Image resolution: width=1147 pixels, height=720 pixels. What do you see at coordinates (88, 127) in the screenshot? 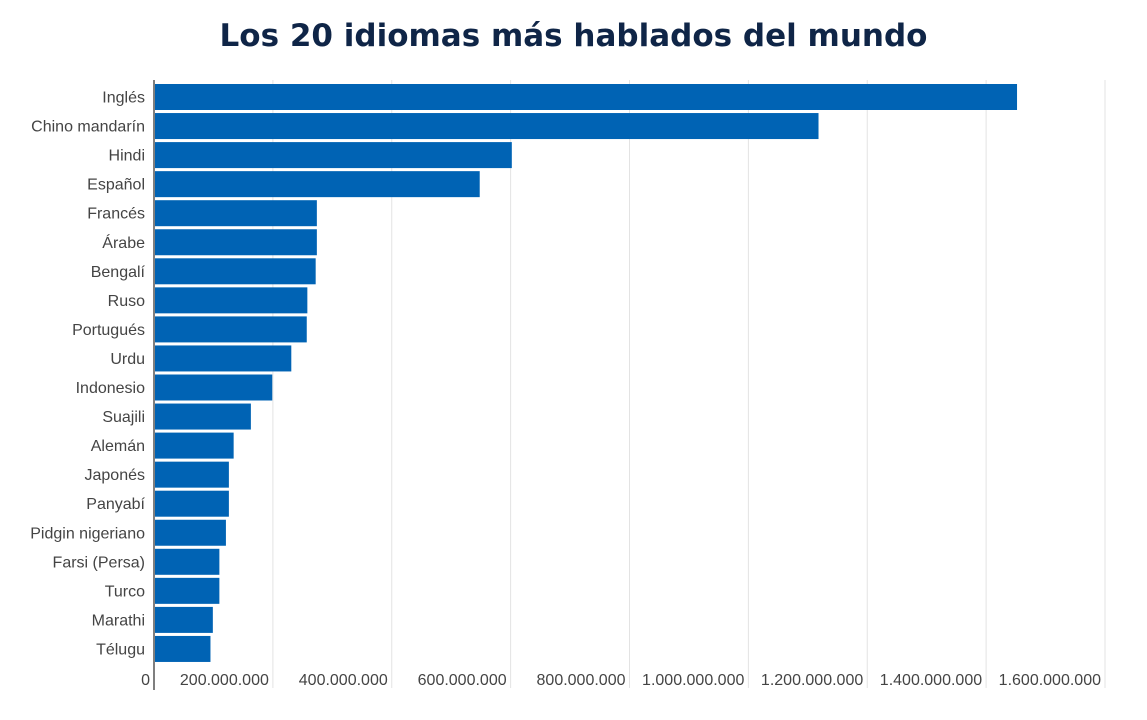
I see `category-label: Chino mandarín` at bounding box center [88, 127].